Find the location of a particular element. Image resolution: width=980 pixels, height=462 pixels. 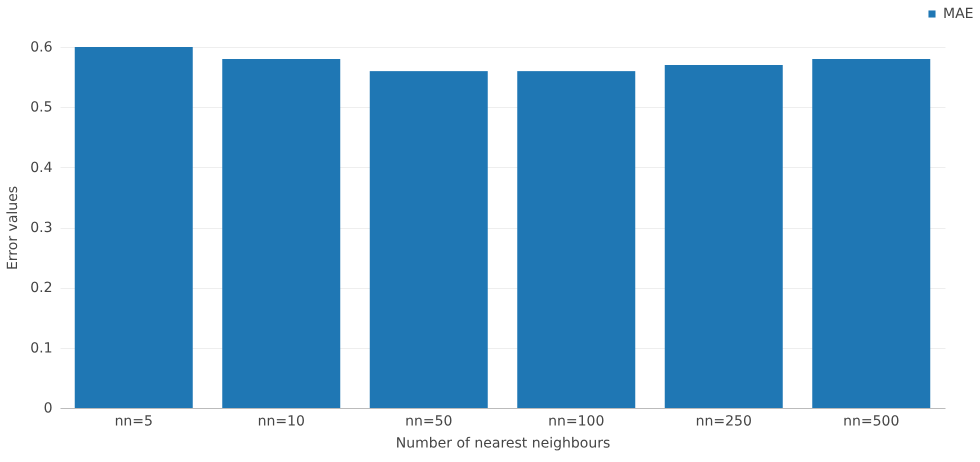

x-tick-label: nn=10 is located at coordinates (281, 422).